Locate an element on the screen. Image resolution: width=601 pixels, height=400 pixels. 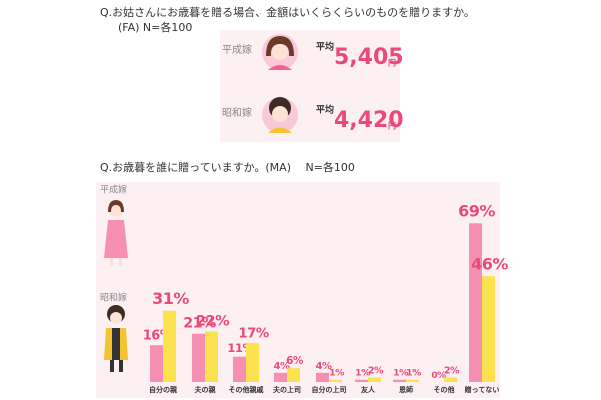
group-label: 昭和嫁 is located at coordinates (237, 112).